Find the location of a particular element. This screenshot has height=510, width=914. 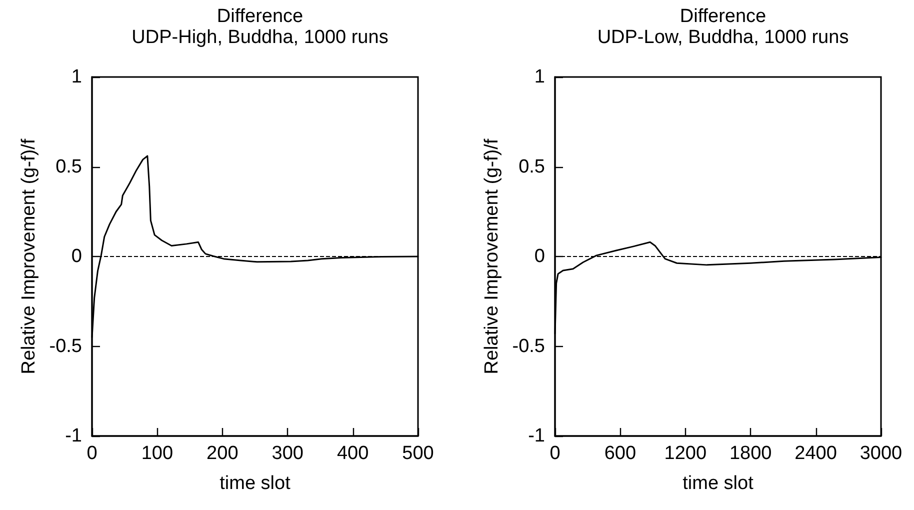

chart-subtitle: UDP-Low, Buddha, 1000 runs is located at coordinates (723, 37).